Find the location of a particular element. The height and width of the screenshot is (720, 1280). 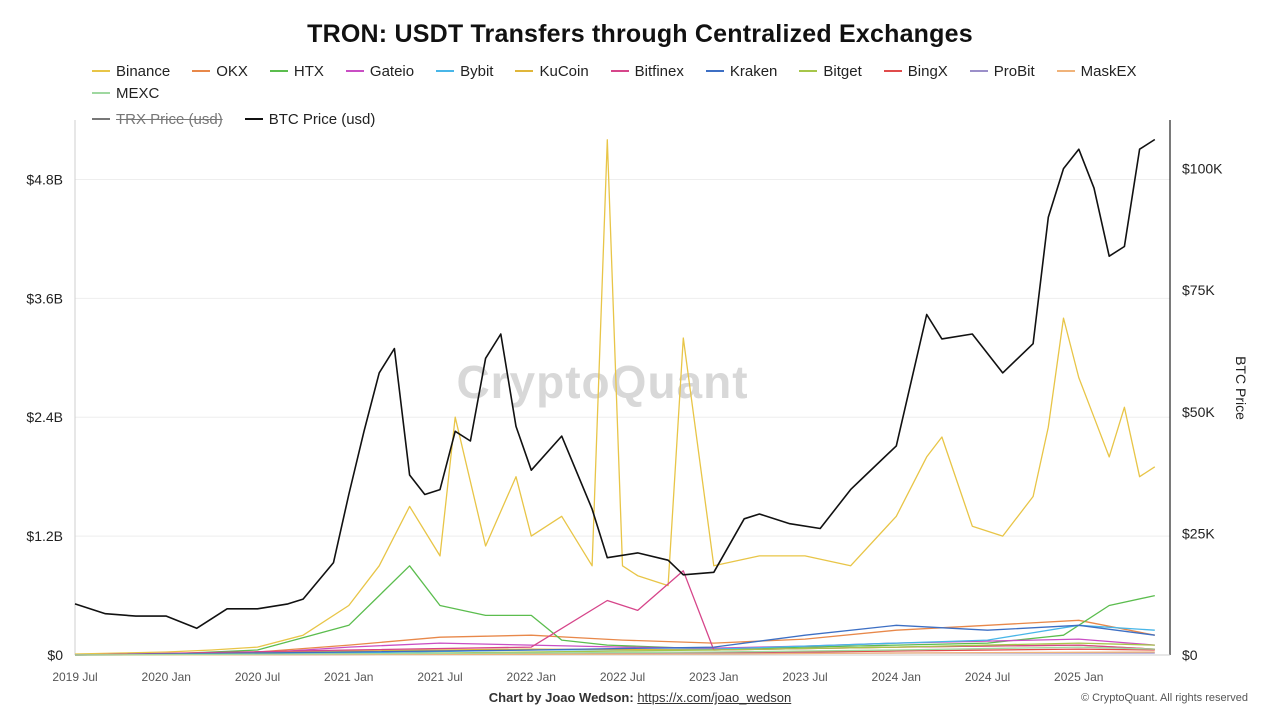

credit-prefix: Chart by Joao Wedson: is located at coordinates (561, 697).